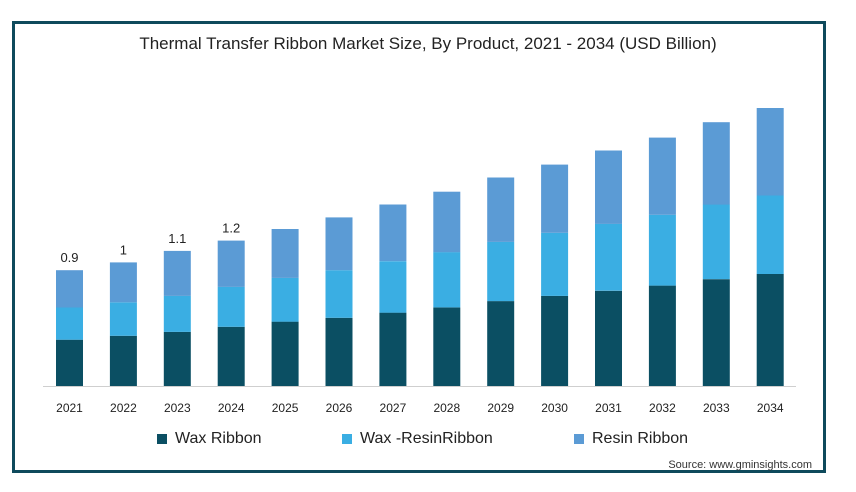 Image resolution: width=856 pixels, height=492 pixels. Describe the element at coordinates (500, 408) in the screenshot. I see `x-tick-label: 2029` at that location.